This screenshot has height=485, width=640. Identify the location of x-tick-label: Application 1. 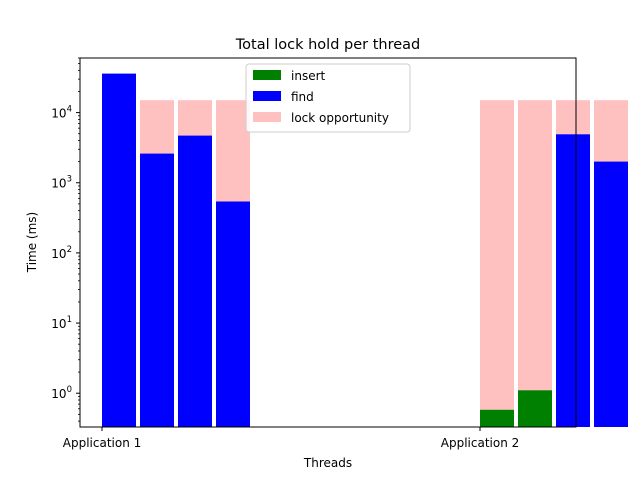
(102, 443).